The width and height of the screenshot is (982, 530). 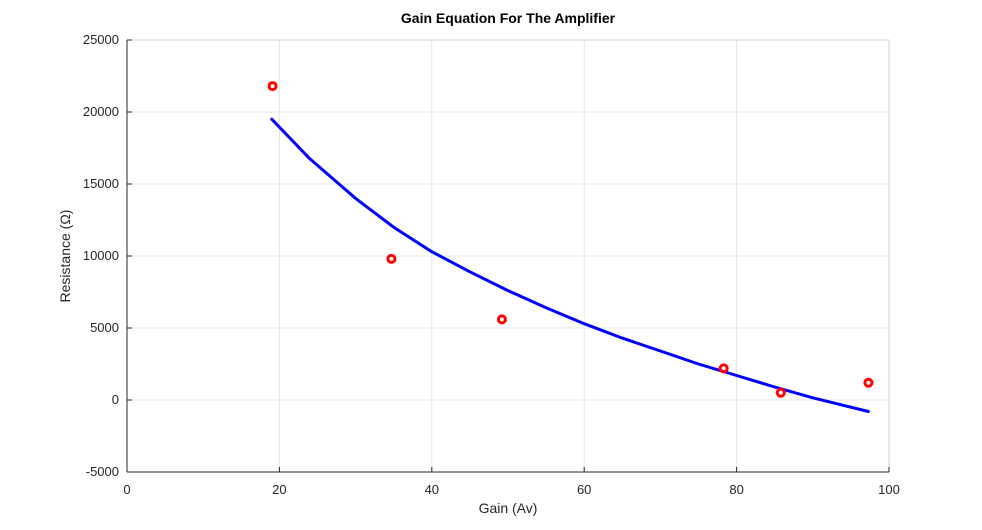 What do you see at coordinates (889, 489) in the screenshot?
I see `x-tick-label: 100` at bounding box center [889, 489].